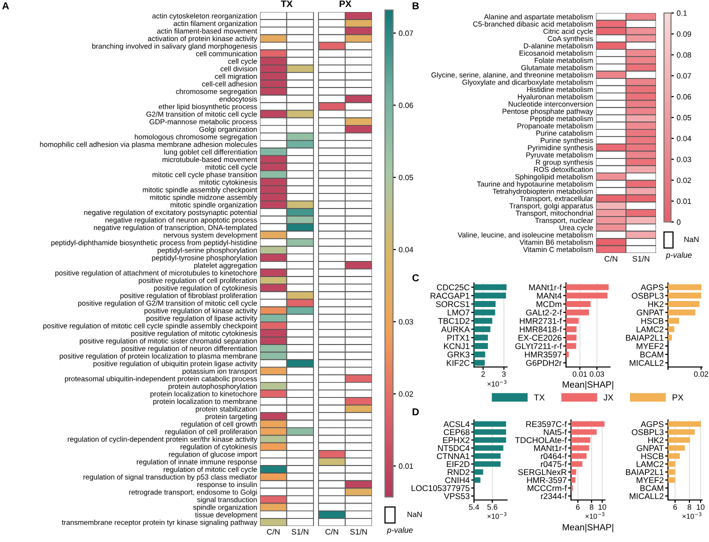 The height and width of the screenshot is (542, 709). Describe the element at coordinates (609, 397) in the screenshot. I see `legend-label: JX` at that location.